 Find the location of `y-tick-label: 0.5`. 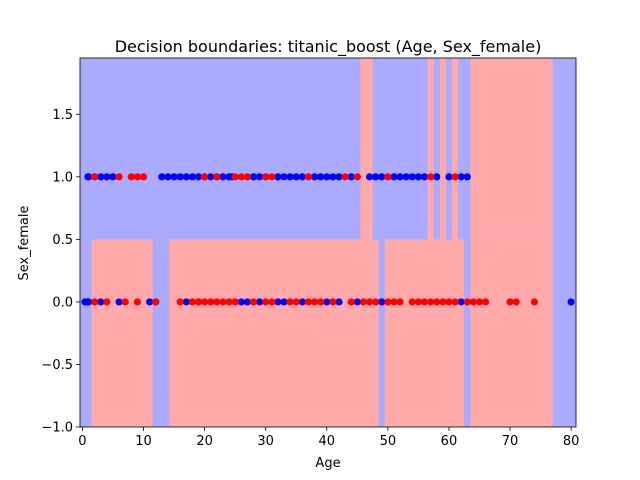

y-tick-label: 0.5 is located at coordinates (62, 240).